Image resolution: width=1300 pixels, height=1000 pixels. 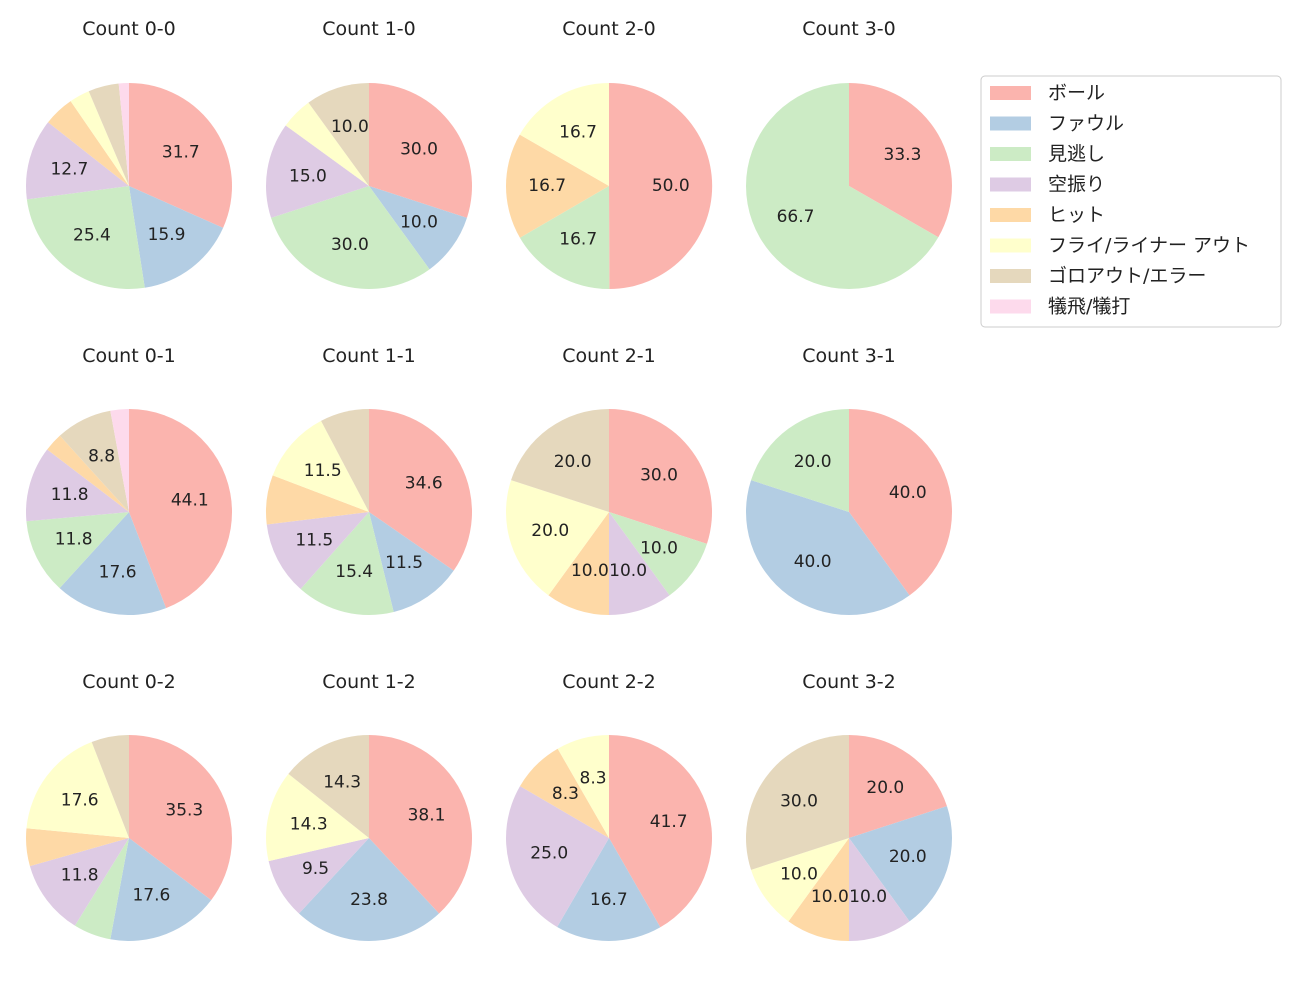 I want to click on pie-chart-5: Count 0-1 44.1 17.6 11.8 11.8 8.8, so click(x=129, y=480).